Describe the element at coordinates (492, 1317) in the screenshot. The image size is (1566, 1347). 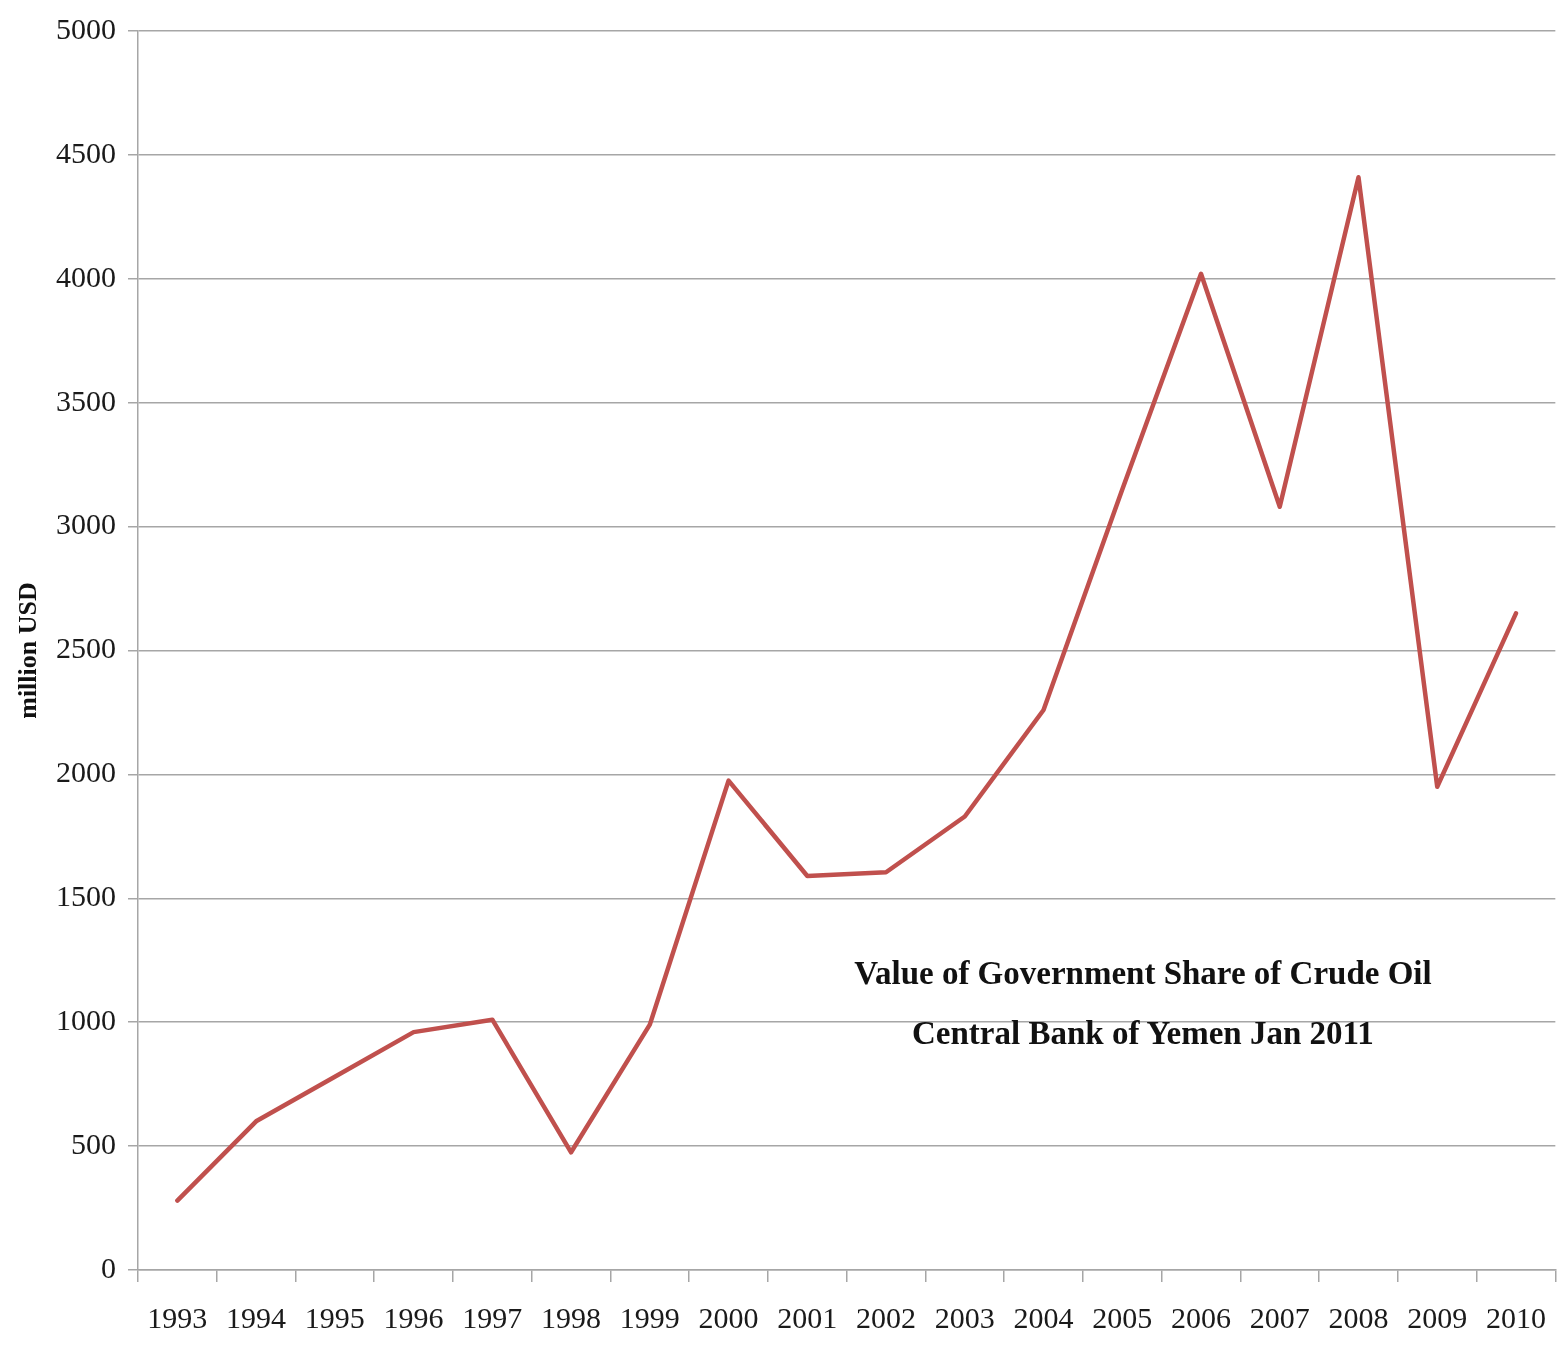
I see `x-tick-label: 1997` at that location.